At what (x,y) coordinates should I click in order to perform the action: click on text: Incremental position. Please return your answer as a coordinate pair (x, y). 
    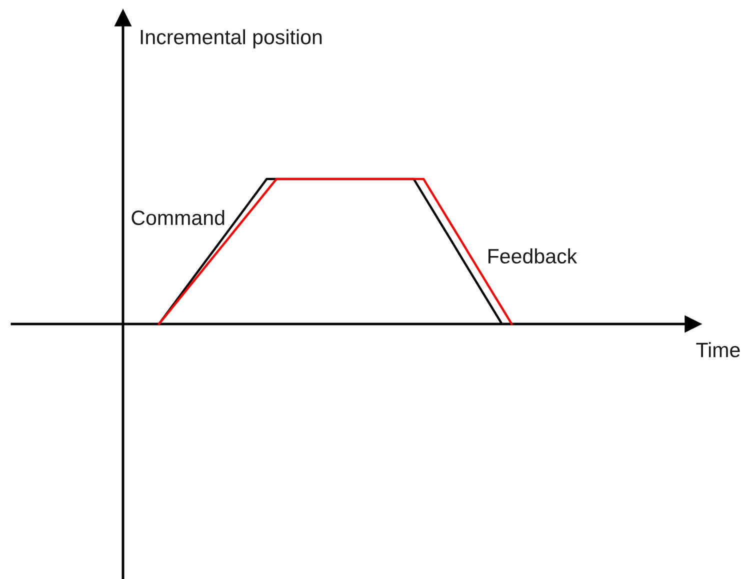
    Looking at the image, I should click on (231, 38).